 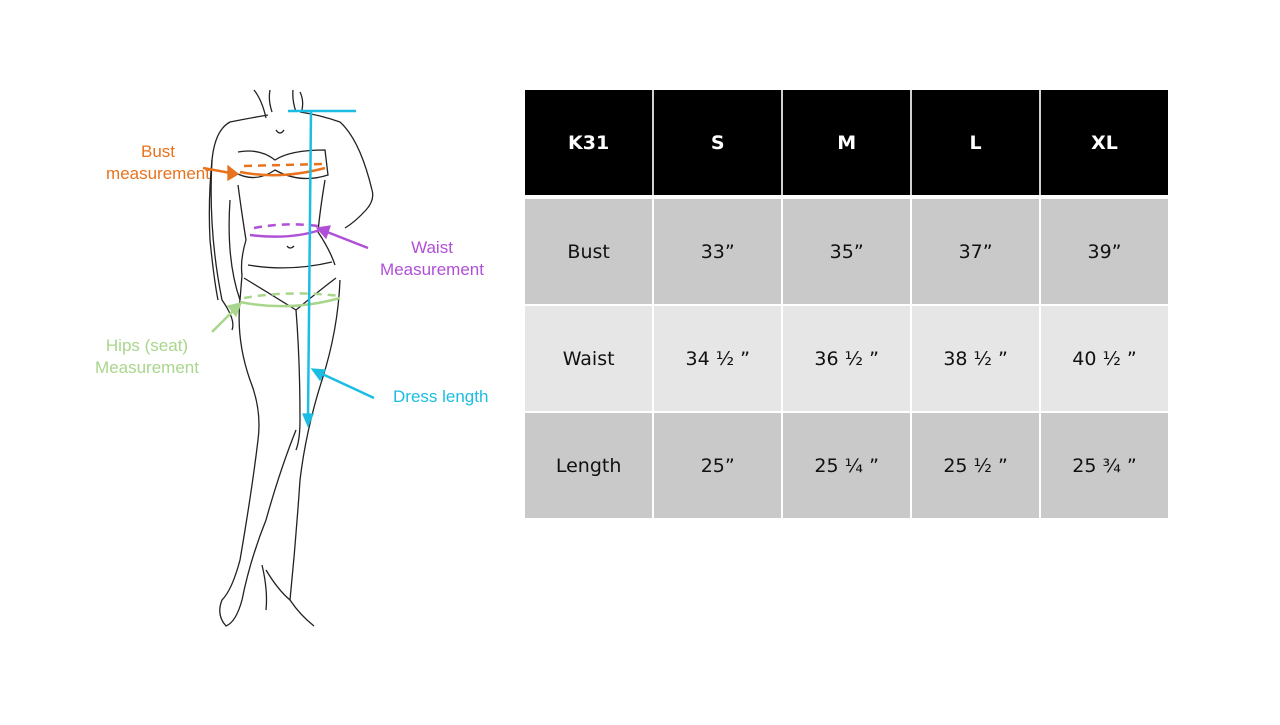 What do you see at coordinates (1104, 357) in the screenshot?
I see `table-cell: 40 ½ ”` at bounding box center [1104, 357].